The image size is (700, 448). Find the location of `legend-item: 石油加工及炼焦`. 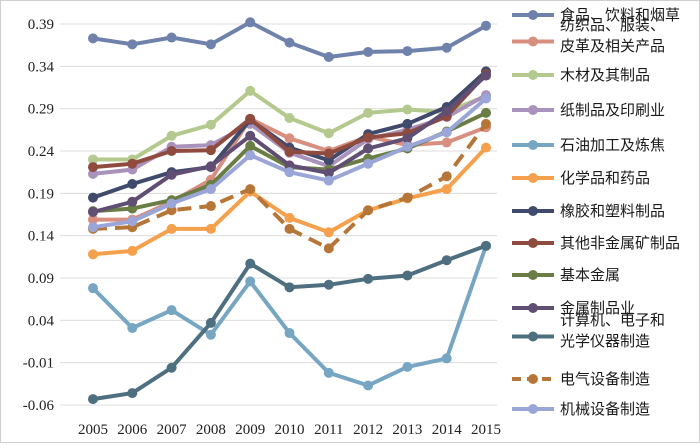

legend-item: 石油加工及炼焦 is located at coordinates (588, 145).